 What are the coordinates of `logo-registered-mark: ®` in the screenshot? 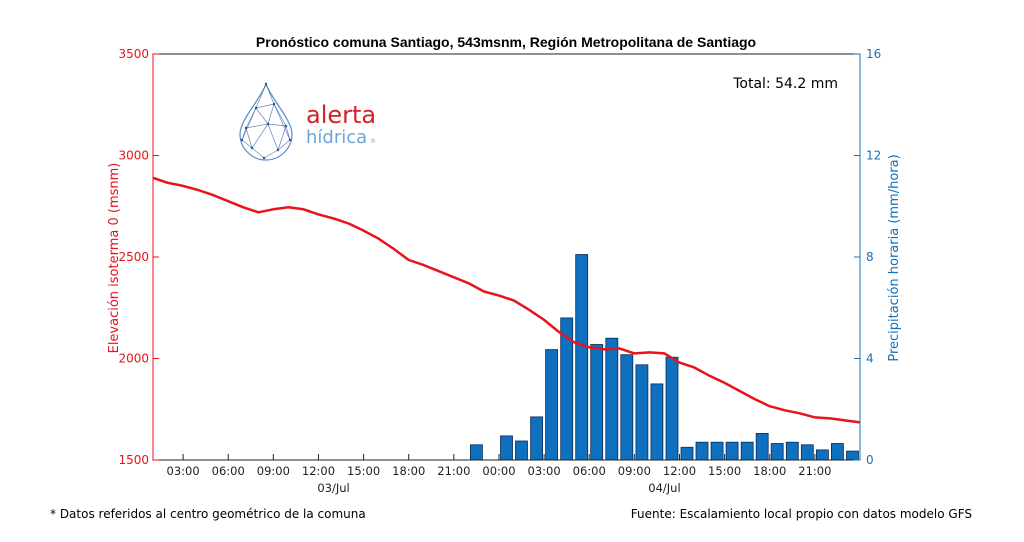 It's located at (373, 141).